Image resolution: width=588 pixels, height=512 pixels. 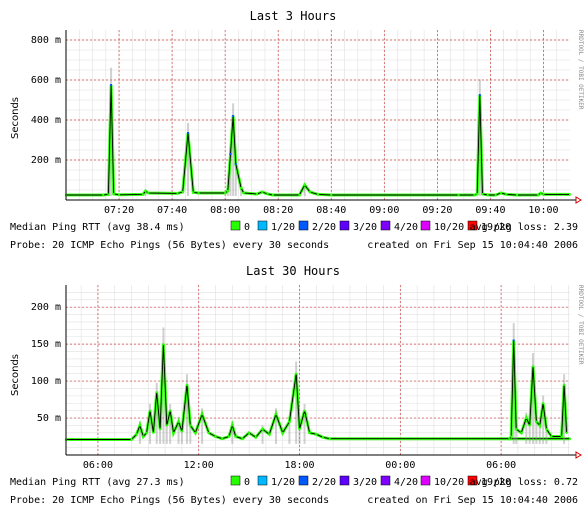 What do you see at coordinates (384, 210) in the screenshot?
I see `x-tick-label: 09:00` at bounding box center [384, 210].